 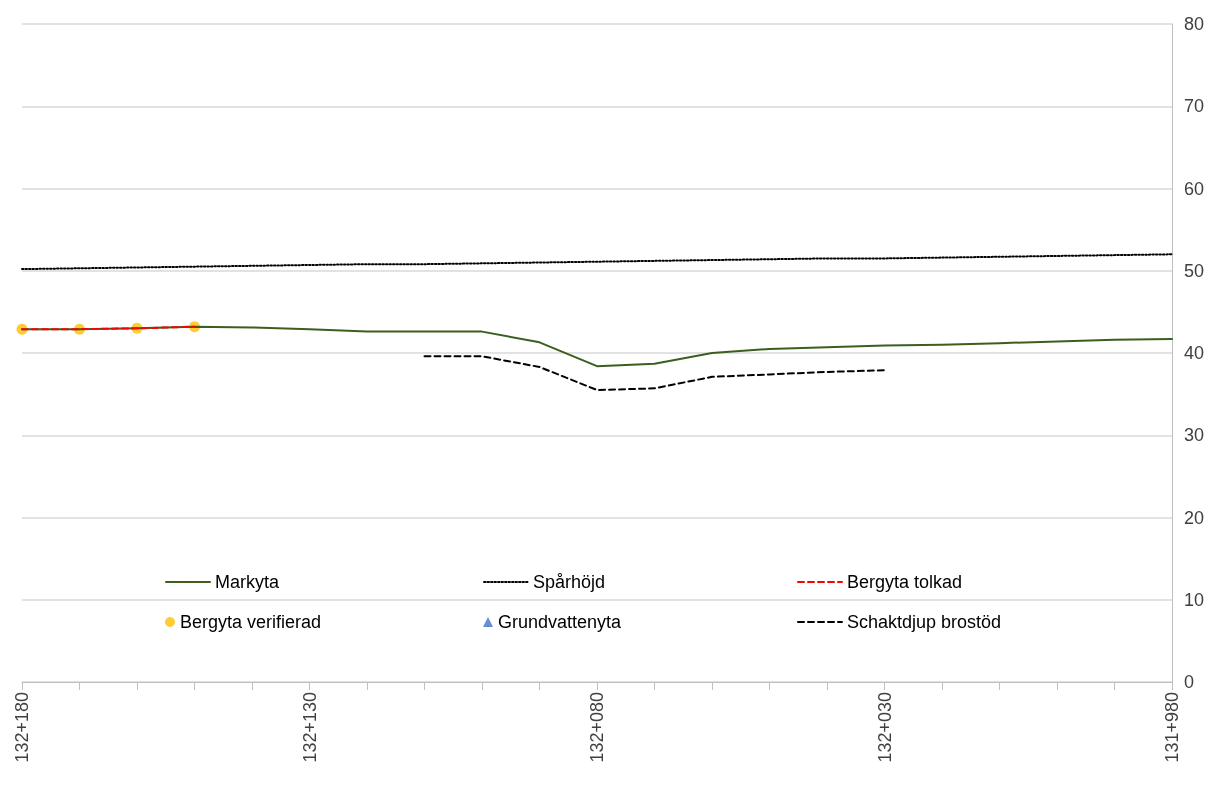 I want to click on y-tick-label: 40, so click(x=1194, y=353).